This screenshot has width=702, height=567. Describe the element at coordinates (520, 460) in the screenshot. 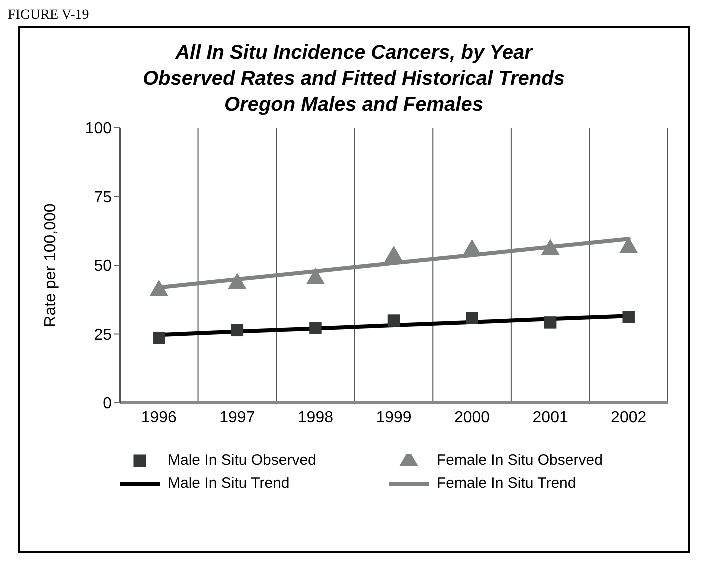

I see `legend-label: Female In Situ Observed` at that location.